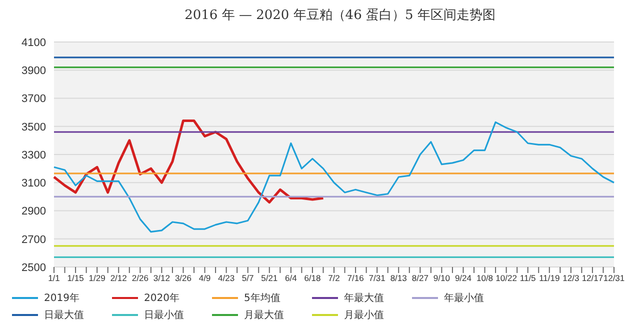 This screenshot has width=640, height=326. Describe the element at coordinates (34, 184) in the screenshot. I see `y-tick-label: 3100` at that location.